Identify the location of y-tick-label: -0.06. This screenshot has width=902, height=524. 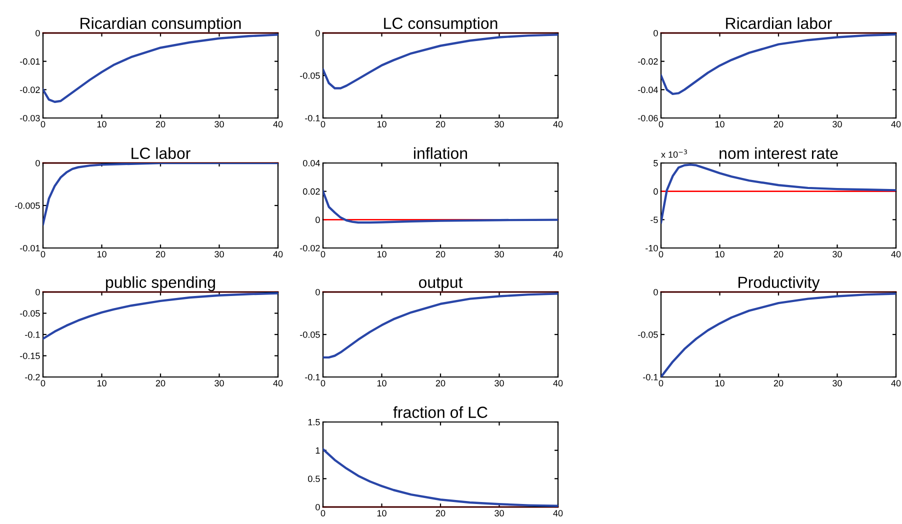
(648, 118).